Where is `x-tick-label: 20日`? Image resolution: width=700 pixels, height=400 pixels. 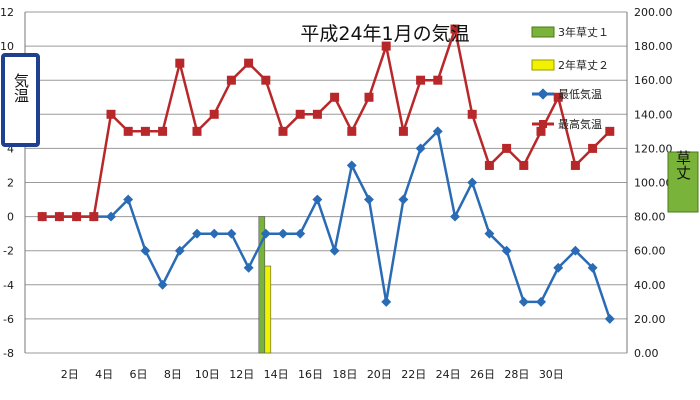 x-tick-label: 20日 is located at coordinates (379, 374).